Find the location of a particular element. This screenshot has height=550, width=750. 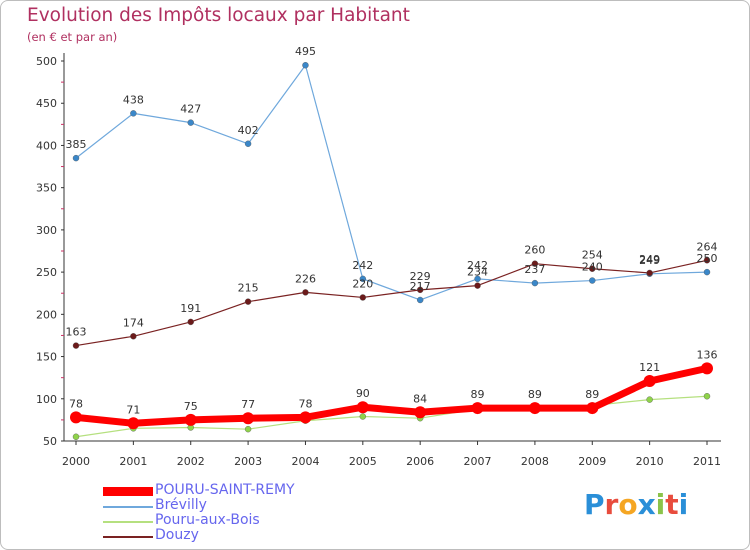

data-label: 220 is located at coordinates (362, 283).